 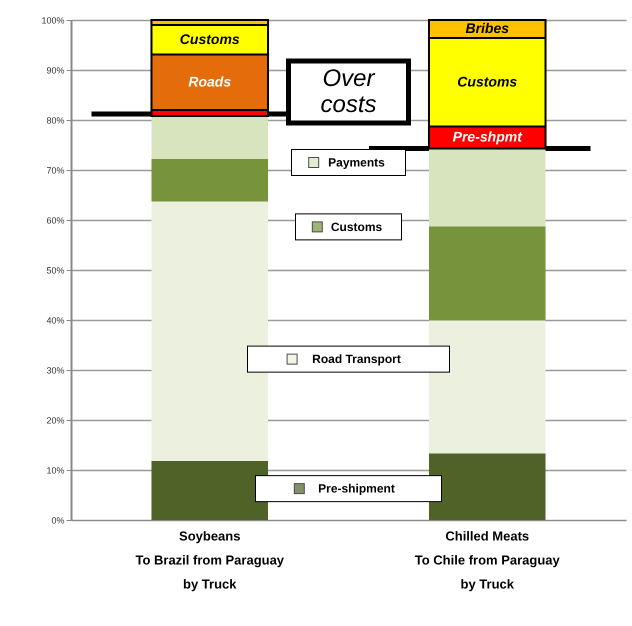 What do you see at coordinates (55, 471) in the screenshot?
I see `y-tick-label: 10%` at bounding box center [55, 471].